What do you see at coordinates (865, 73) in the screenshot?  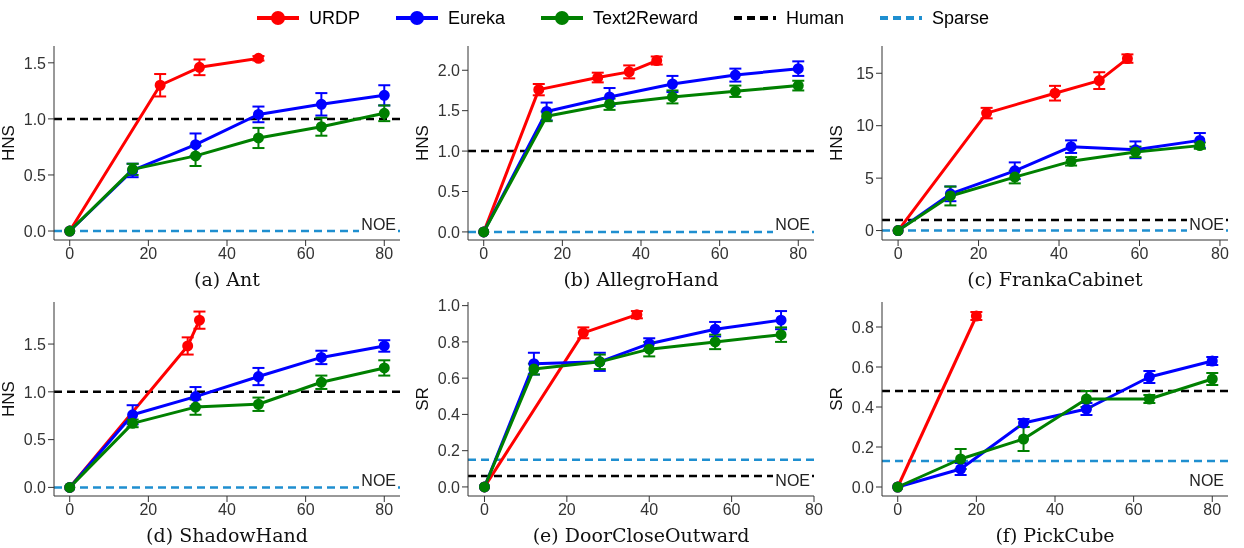 I see `y-tick-label: 15` at bounding box center [865, 73].